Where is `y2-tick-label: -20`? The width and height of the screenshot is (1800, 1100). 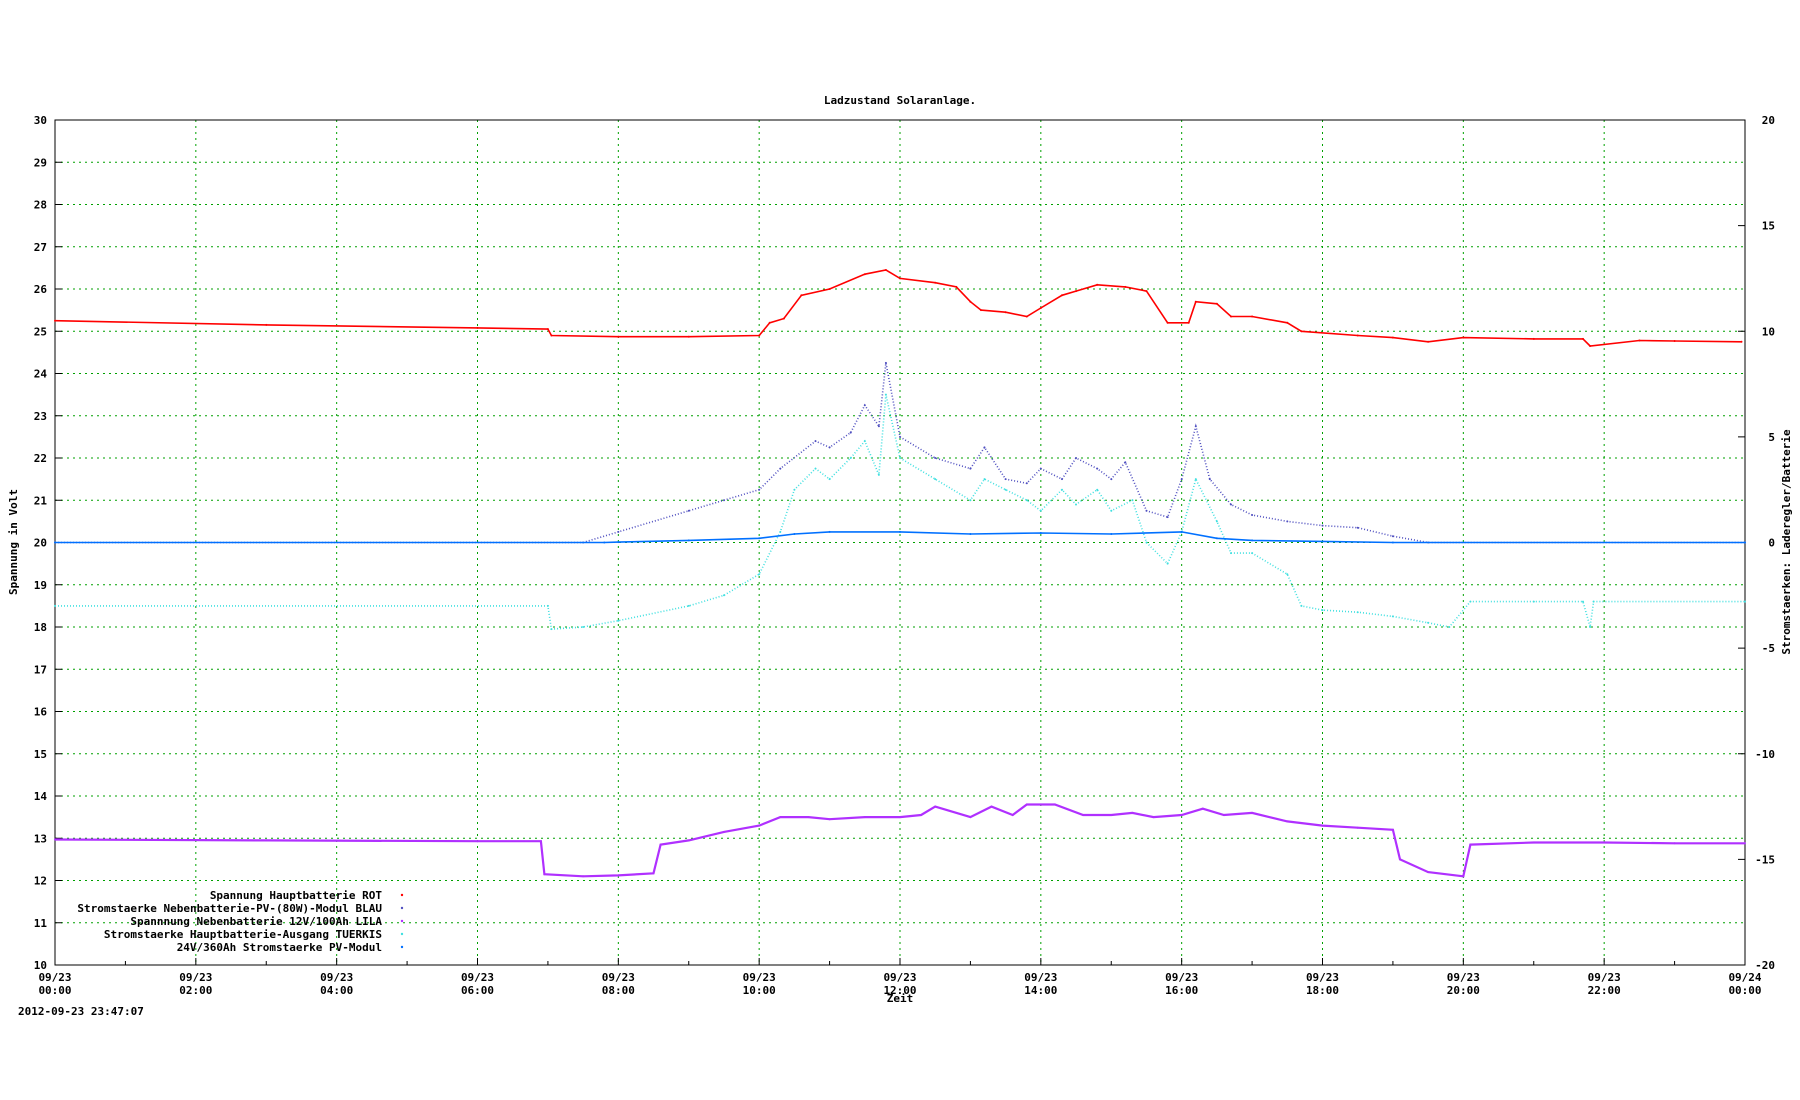
y2-tick-label: -20 is located at coordinates (1765, 965).